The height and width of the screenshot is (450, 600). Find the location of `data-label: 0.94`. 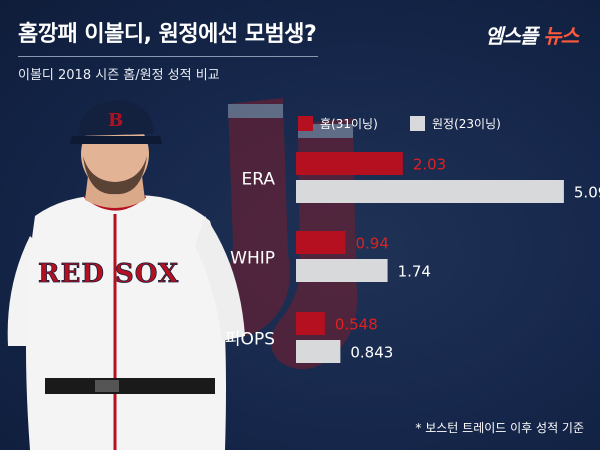

data-label: 0.94 is located at coordinates (371, 244).